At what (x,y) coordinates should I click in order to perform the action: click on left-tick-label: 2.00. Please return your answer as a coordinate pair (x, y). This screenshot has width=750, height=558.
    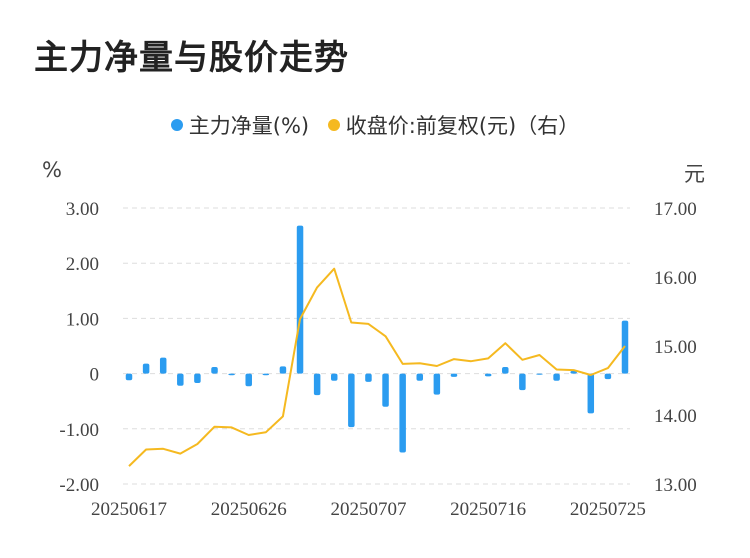
    Looking at the image, I should click on (82, 264).